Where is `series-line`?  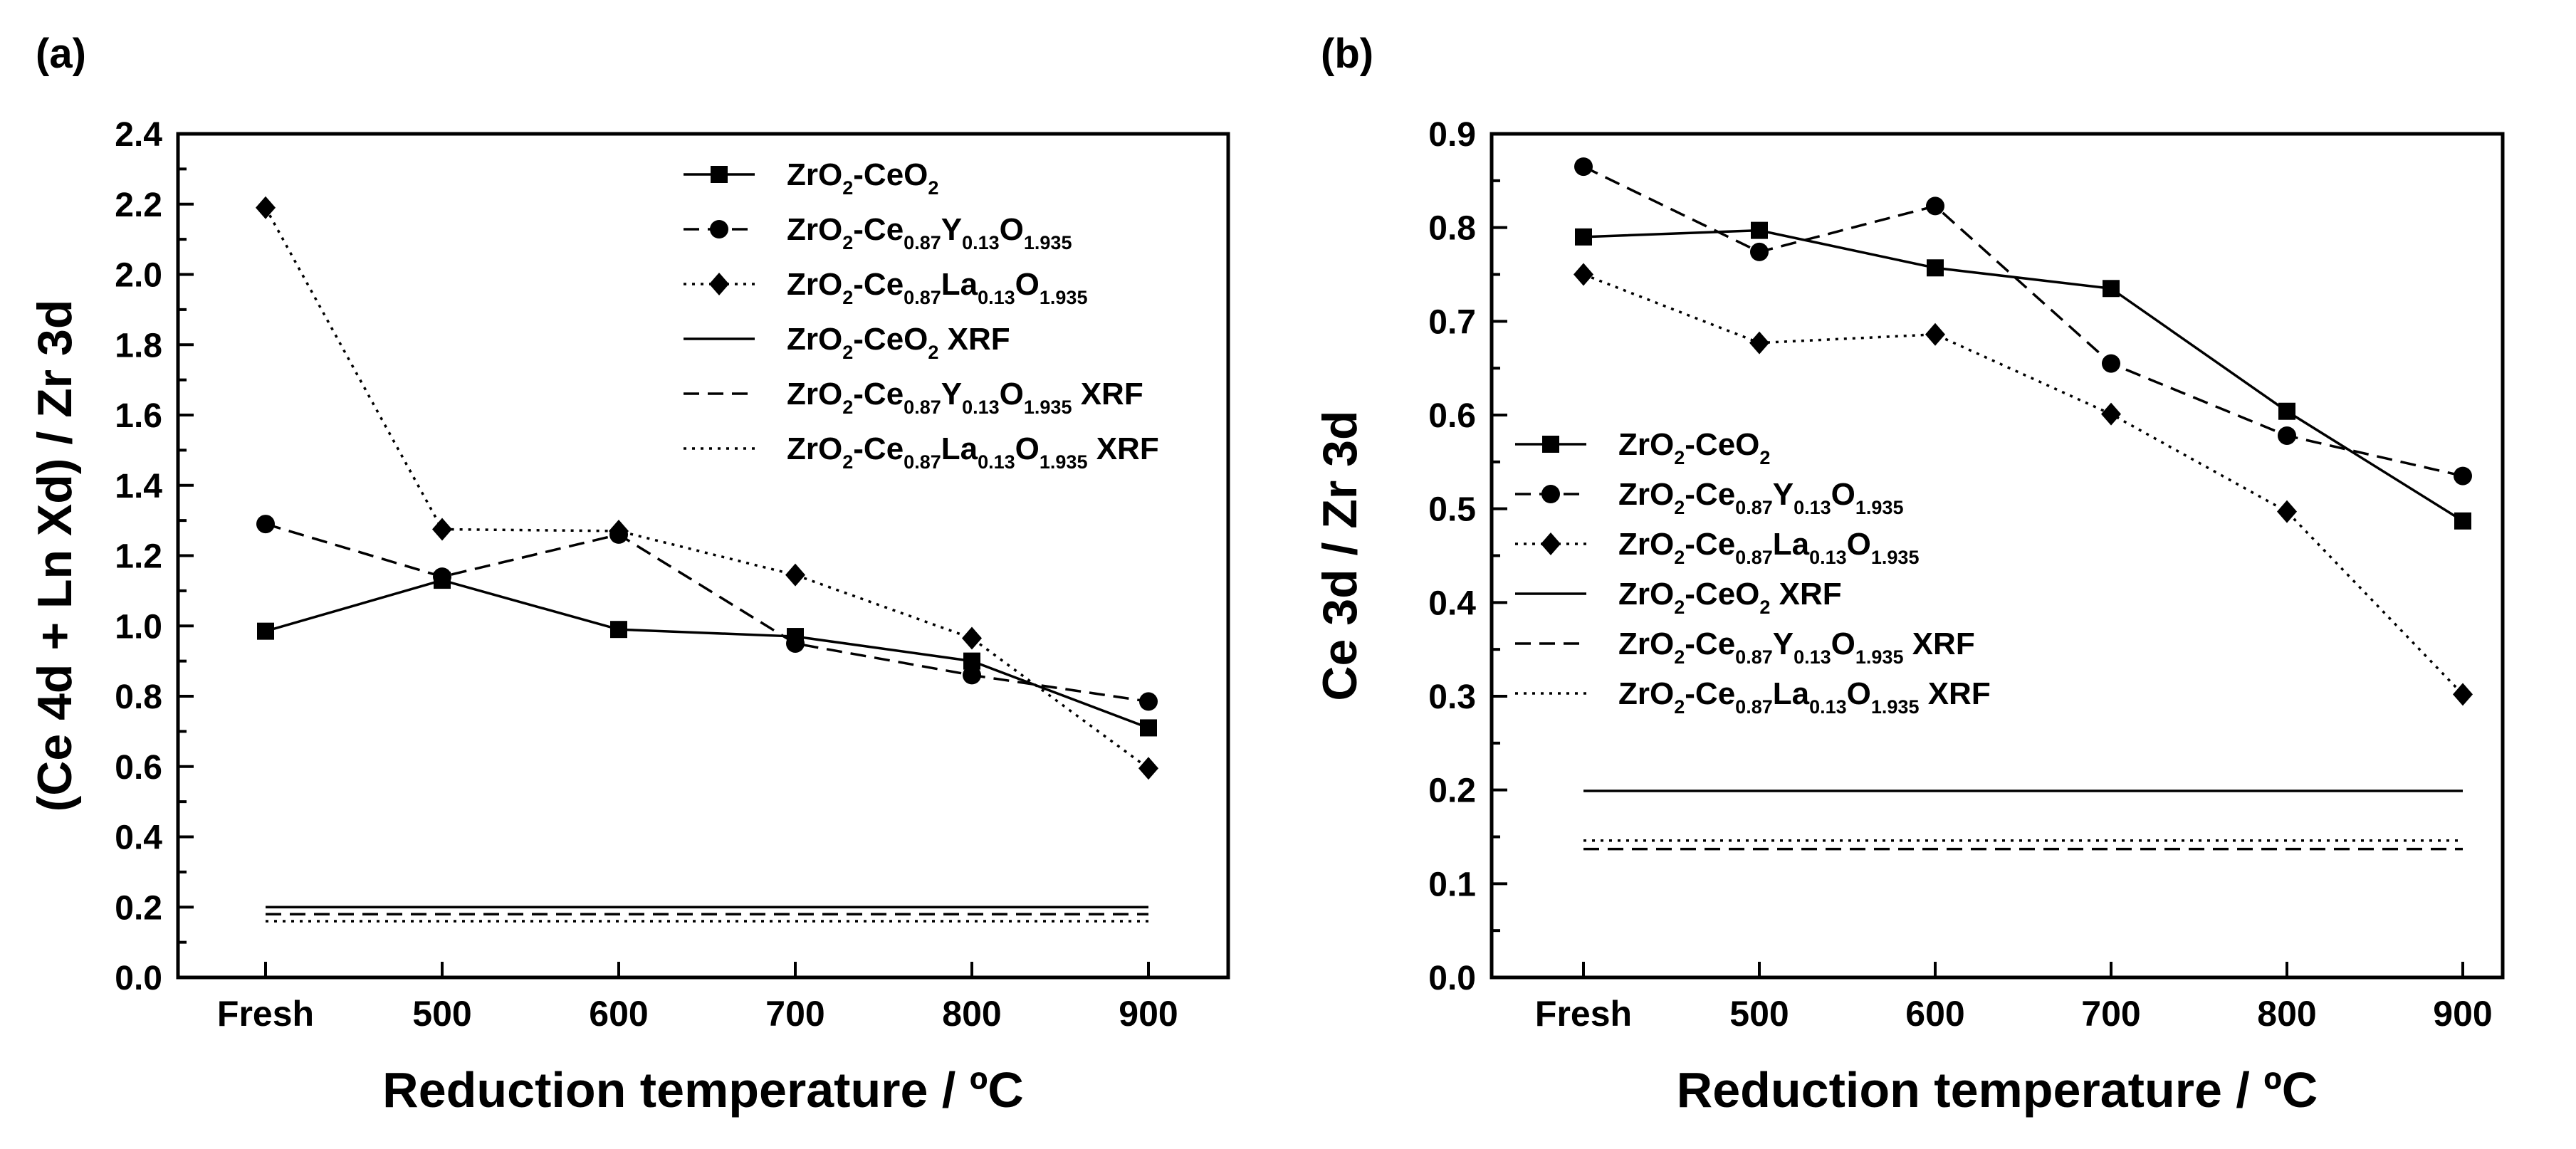 series-line is located at coordinates (2023, 321).